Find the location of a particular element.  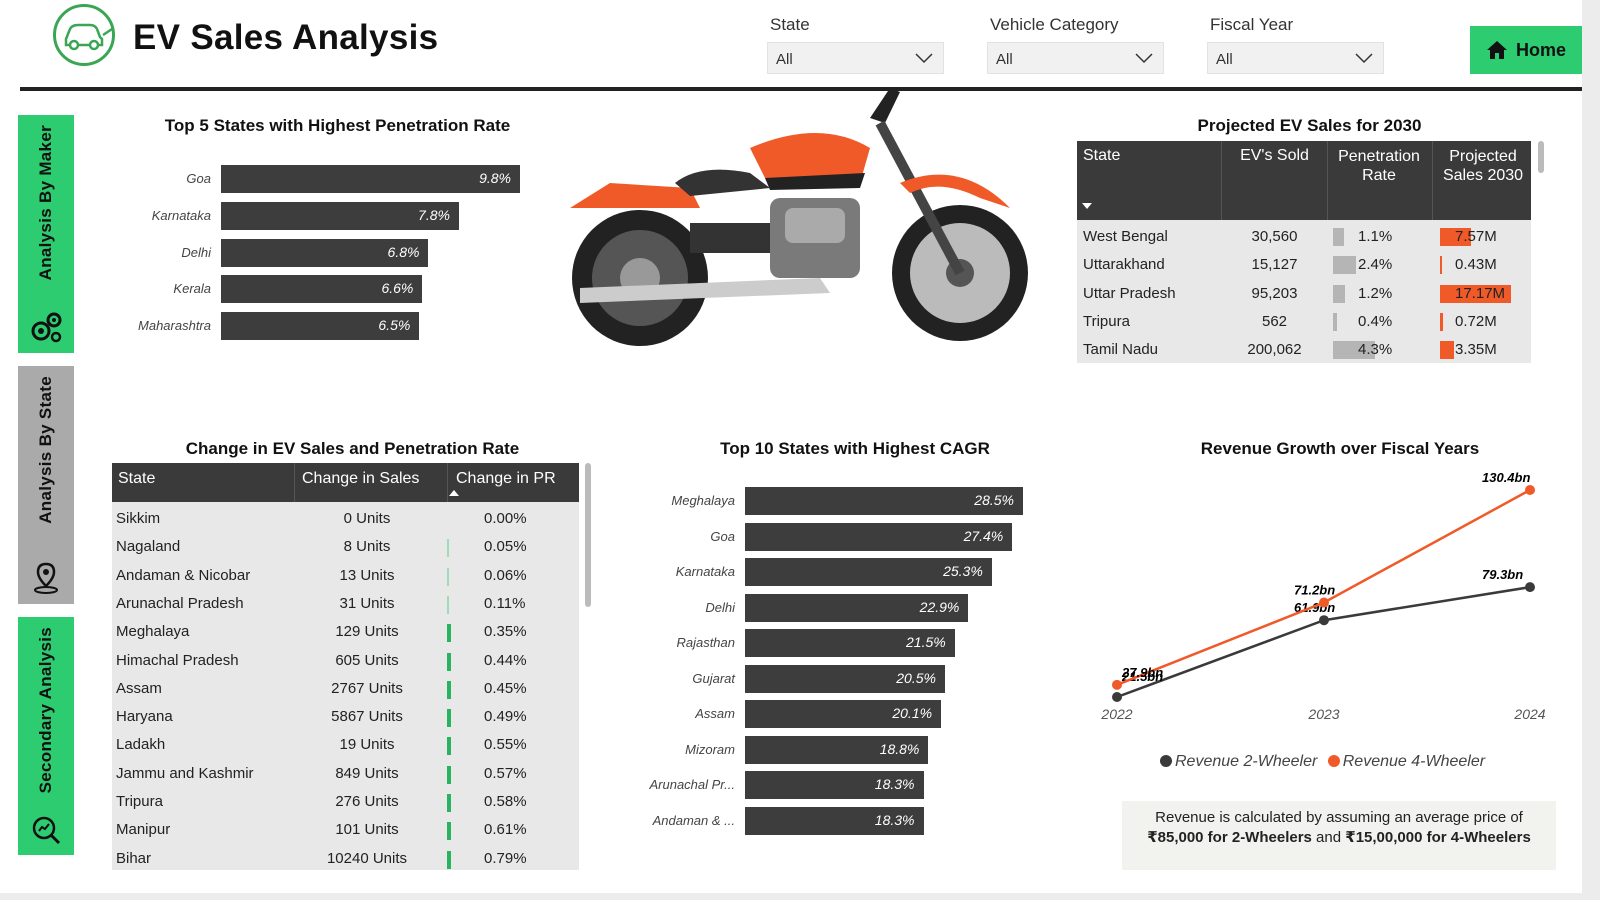

nav-label: Analysis By Maker is located at coordinates (45, 203).